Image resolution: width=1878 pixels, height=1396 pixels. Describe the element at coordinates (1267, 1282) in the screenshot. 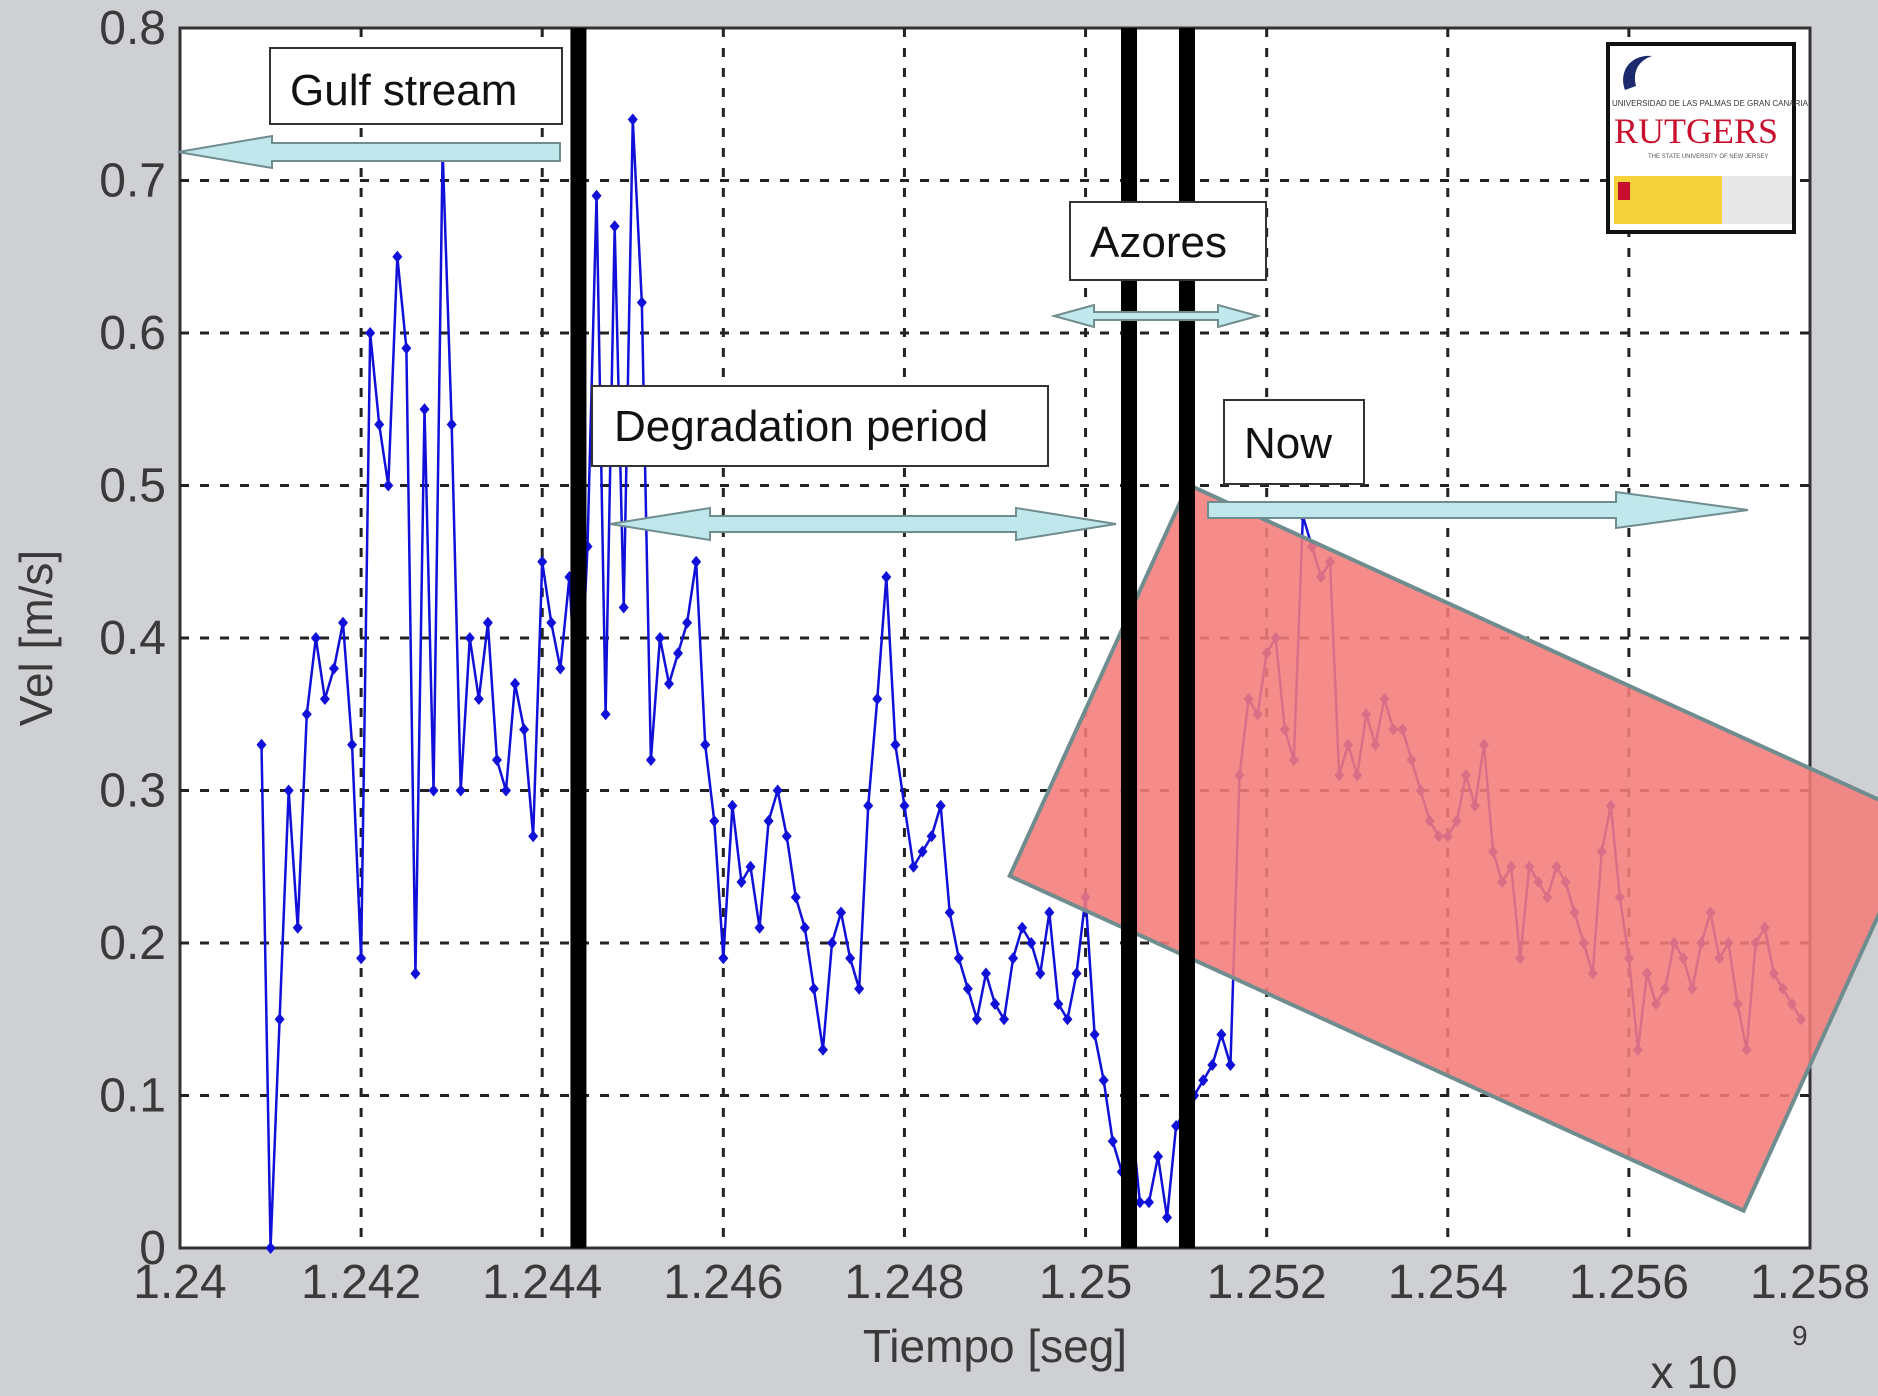

I see `x-tick-label: 1.252` at that location.